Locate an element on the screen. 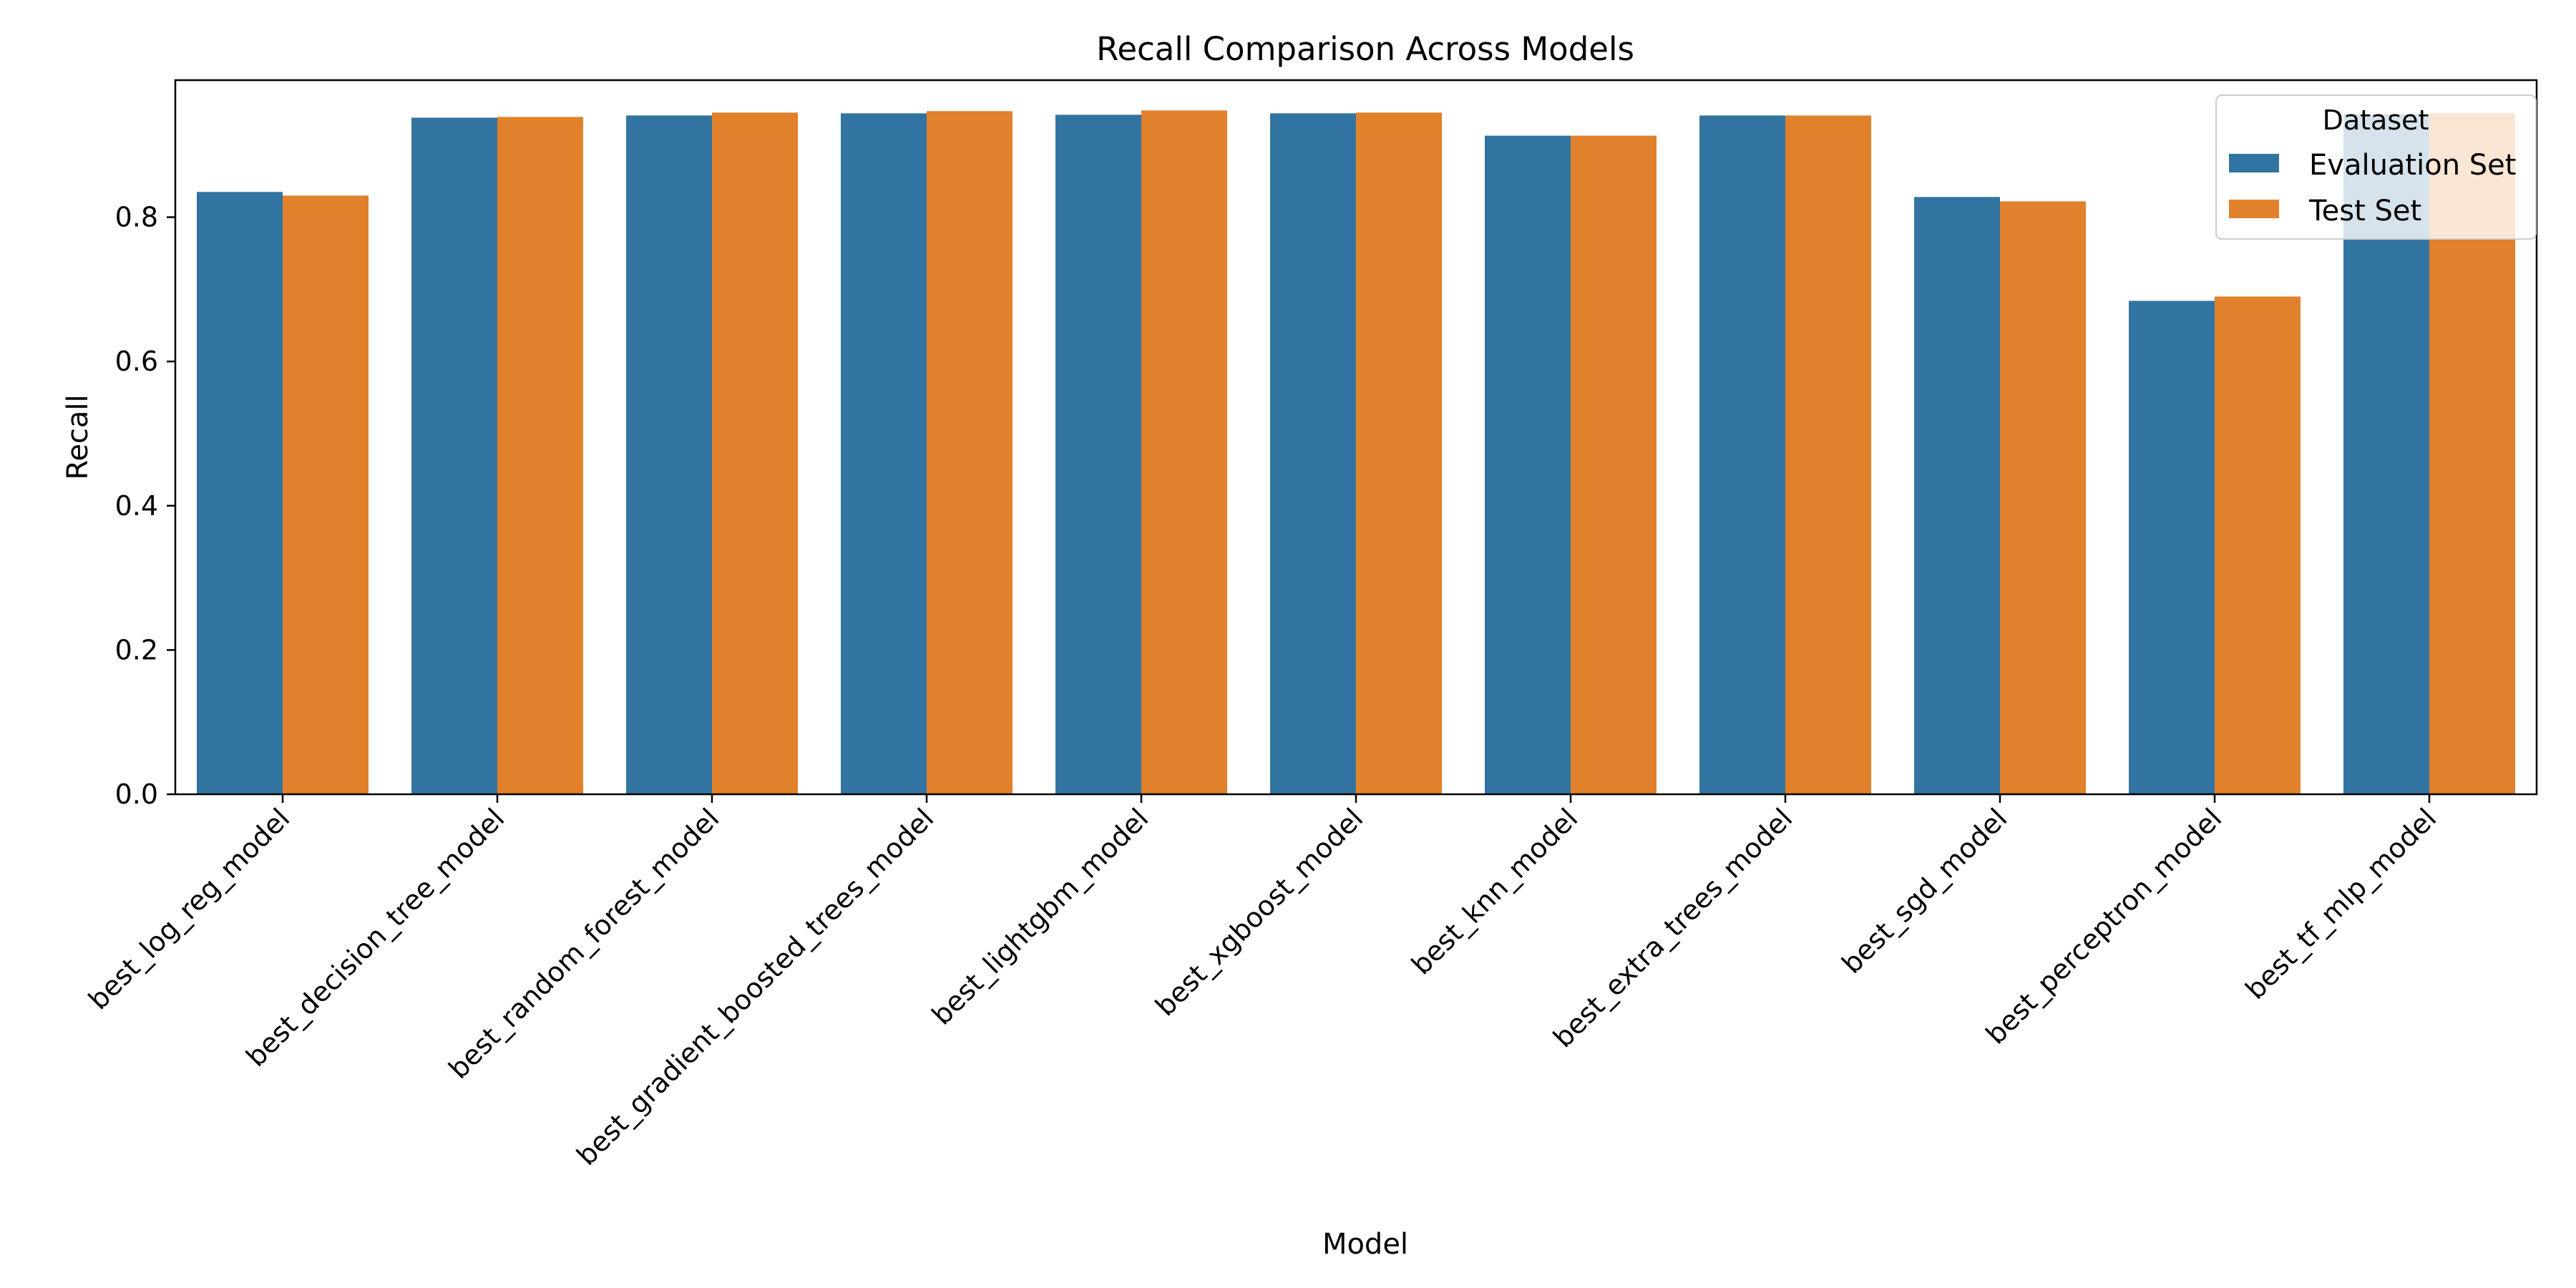 This screenshot has width=2576, height=1288. bar-test-best-log-reg-model is located at coordinates (326, 495).